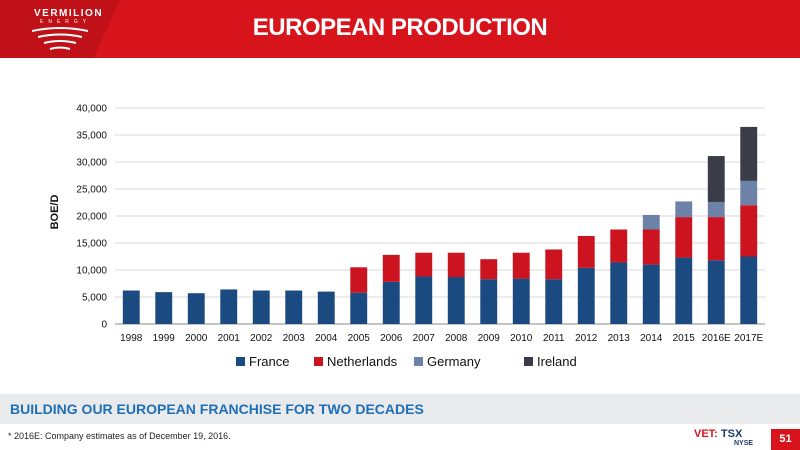 This screenshot has height=450, width=800. What do you see at coordinates (749, 153) in the screenshot?
I see `bar-ireland-2017E` at bounding box center [749, 153].